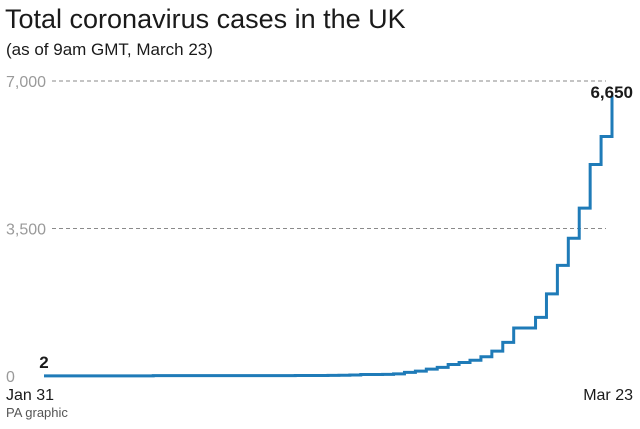  I want to click on data-label: 2, so click(43, 362).